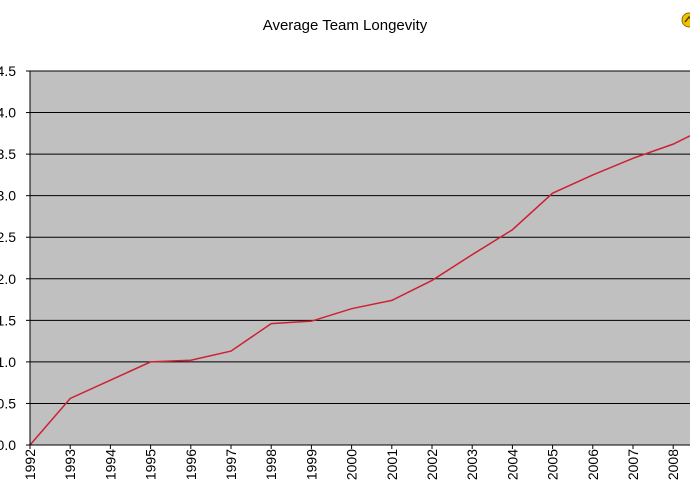  I want to click on x-tick-label: 2008, so click(673, 464).